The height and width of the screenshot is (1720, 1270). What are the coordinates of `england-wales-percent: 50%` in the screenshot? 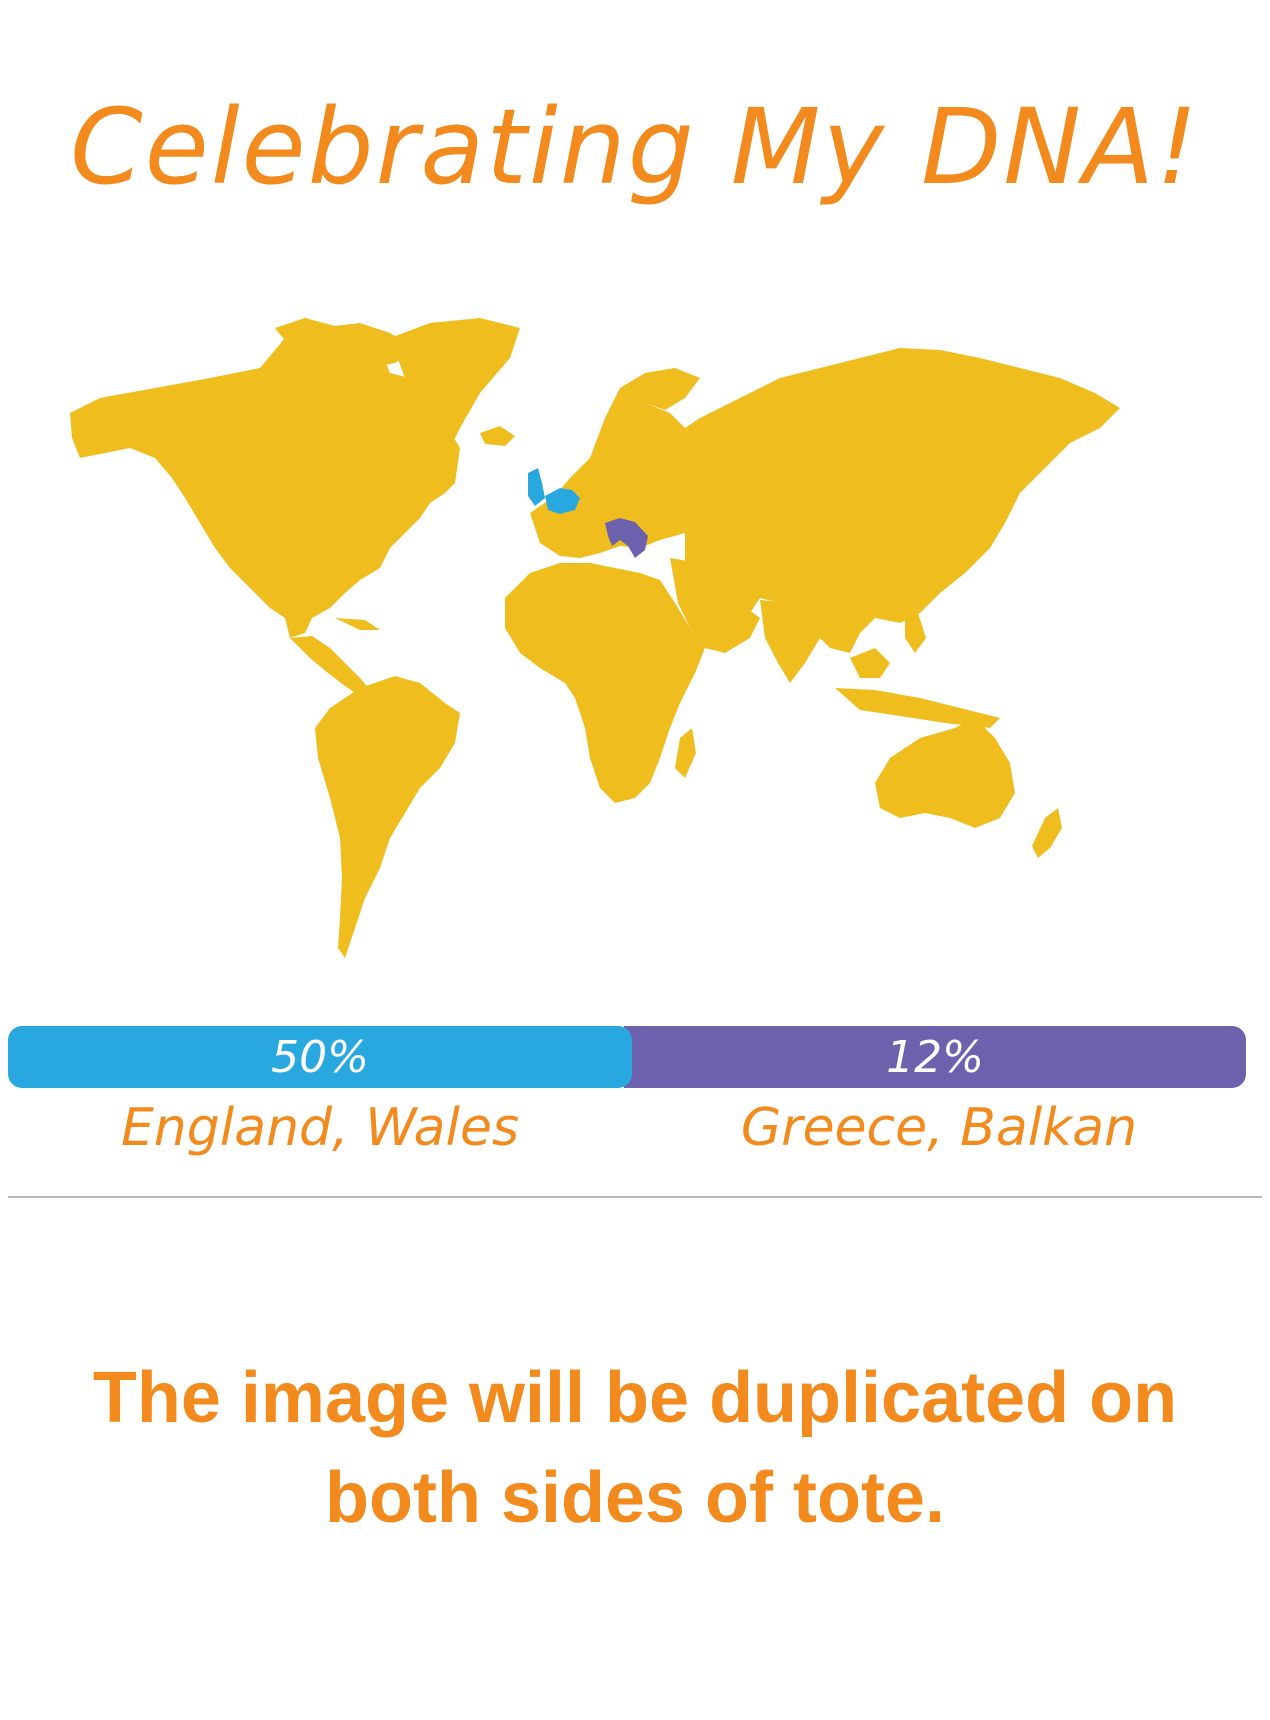 It's located at (320, 1057).